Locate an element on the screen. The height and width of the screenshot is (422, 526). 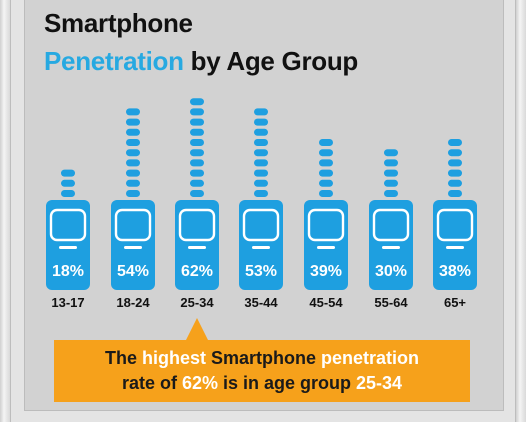
category-label: 45-54 is located at coordinates (326, 302).